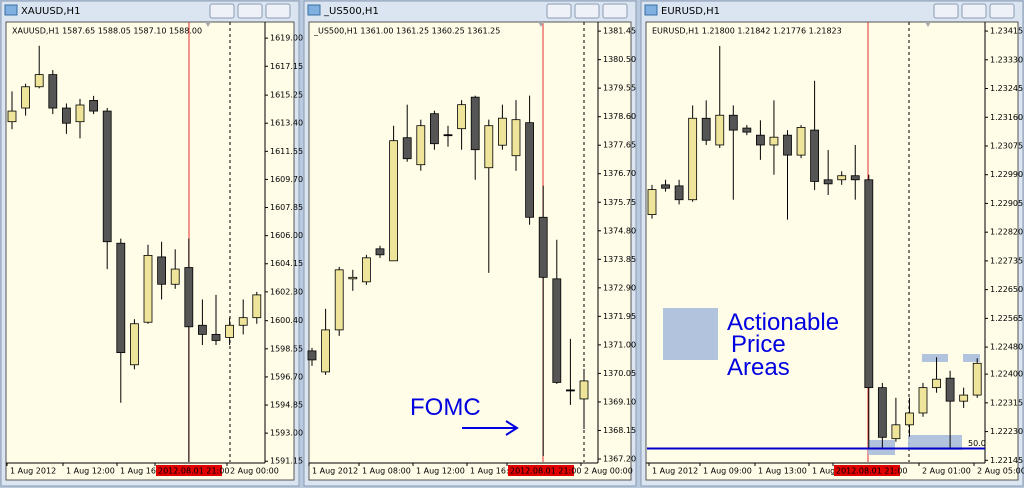 The height and width of the screenshot is (488, 1024). Describe the element at coordinates (489, 471) in the screenshot. I see `x-tick-label: 1 Aug 16:` at that location.